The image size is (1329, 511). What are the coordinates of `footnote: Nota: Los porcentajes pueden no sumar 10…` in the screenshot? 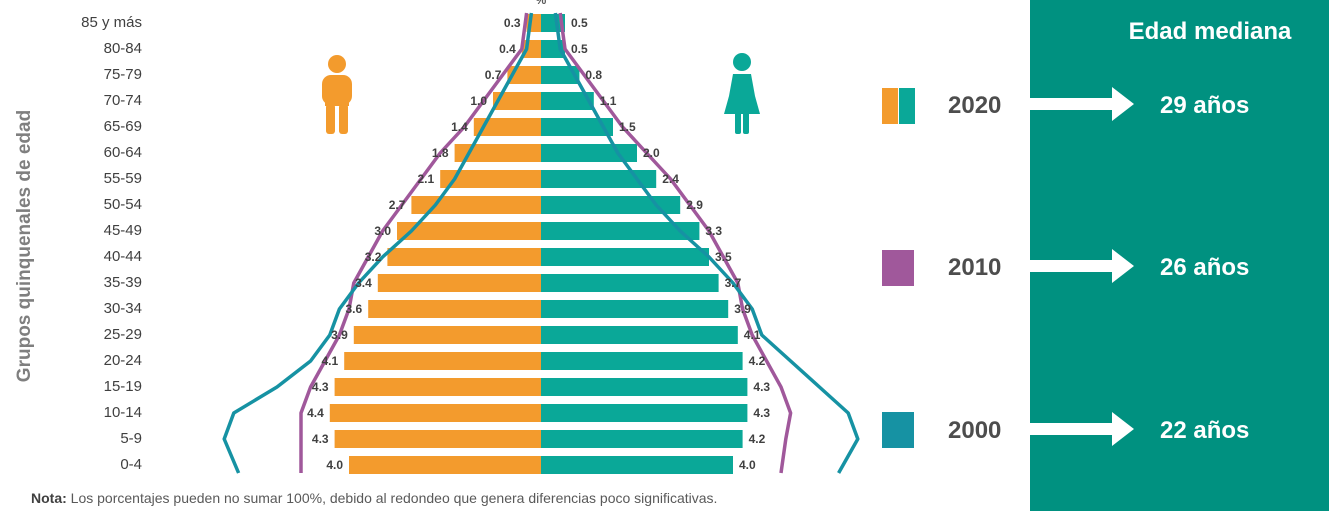 It's located at (374, 498).